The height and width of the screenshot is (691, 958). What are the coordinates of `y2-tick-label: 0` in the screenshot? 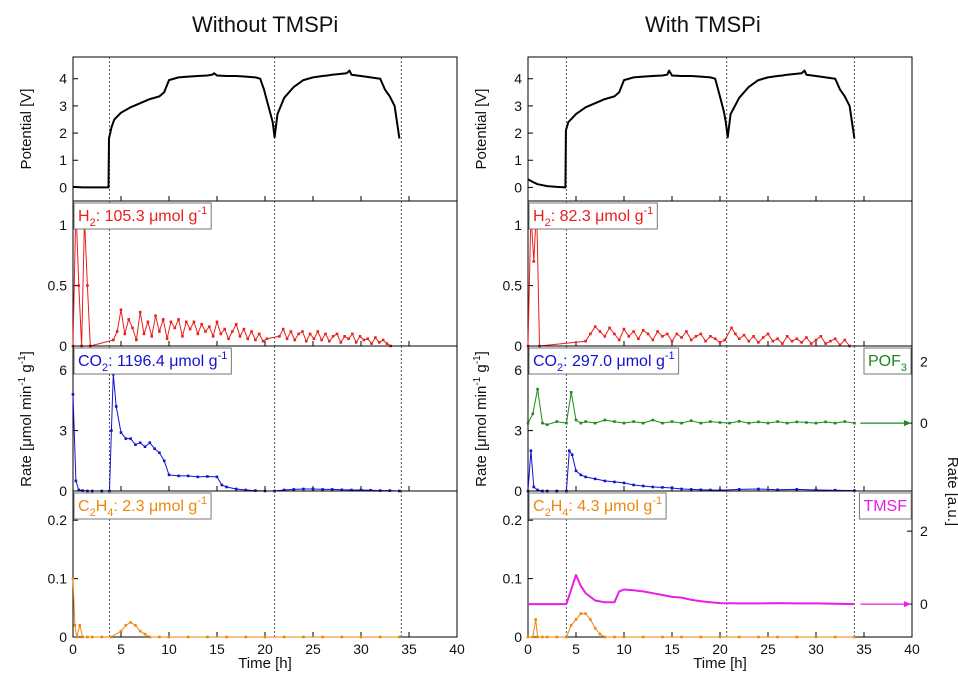 It's located at (924, 423).